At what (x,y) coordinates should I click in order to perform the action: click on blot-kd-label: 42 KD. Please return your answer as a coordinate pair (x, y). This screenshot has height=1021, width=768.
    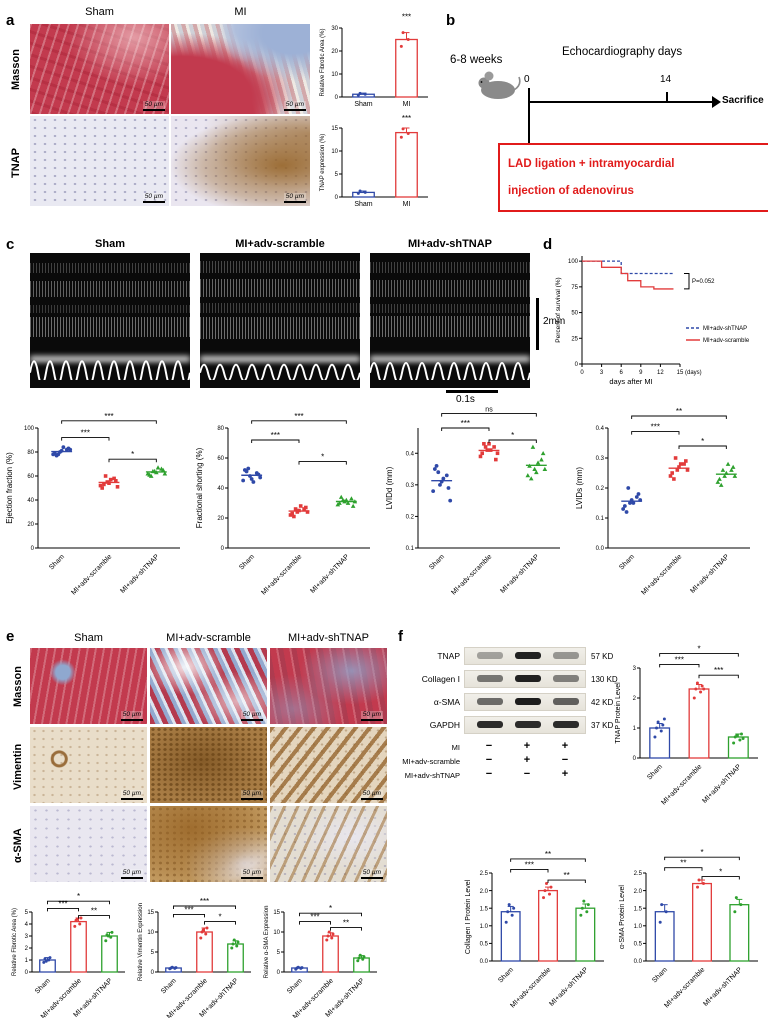
    Looking at the image, I should click on (602, 702).